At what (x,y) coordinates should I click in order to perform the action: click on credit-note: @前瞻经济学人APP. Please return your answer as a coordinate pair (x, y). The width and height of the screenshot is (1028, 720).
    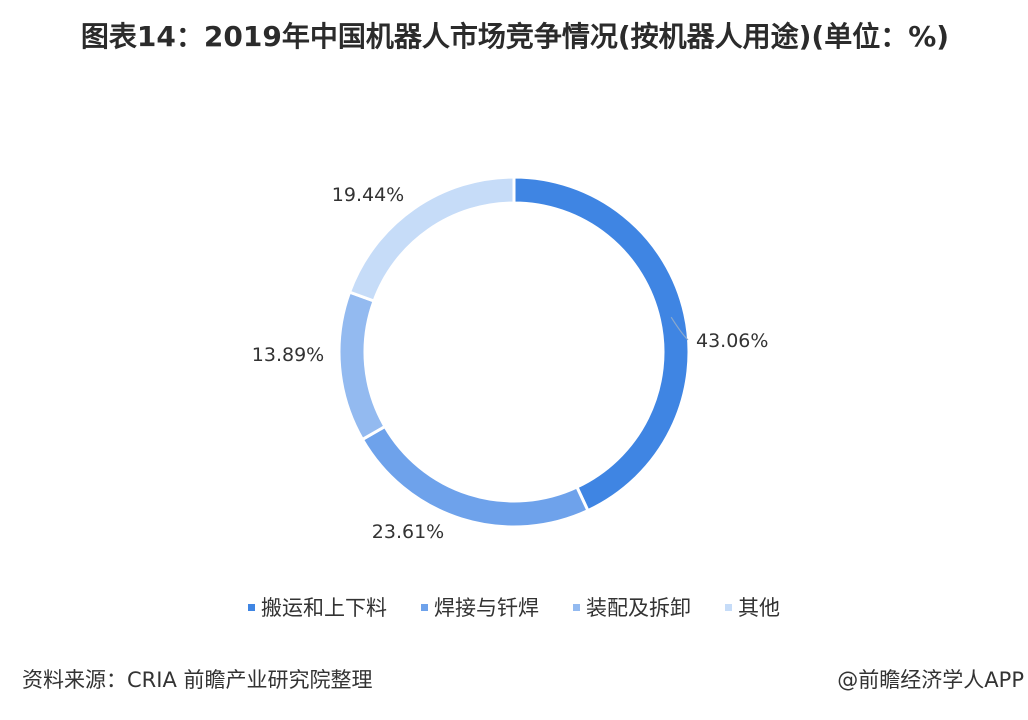
    Looking at the image, I should click on (930, 680).